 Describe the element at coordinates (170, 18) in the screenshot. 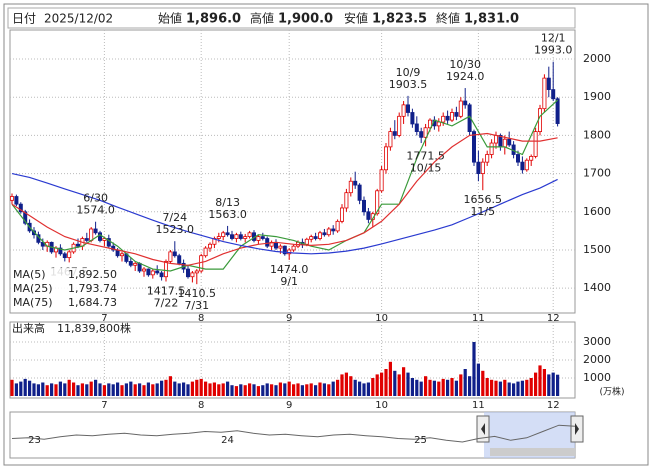

I see `header-label: 始値` at that location.